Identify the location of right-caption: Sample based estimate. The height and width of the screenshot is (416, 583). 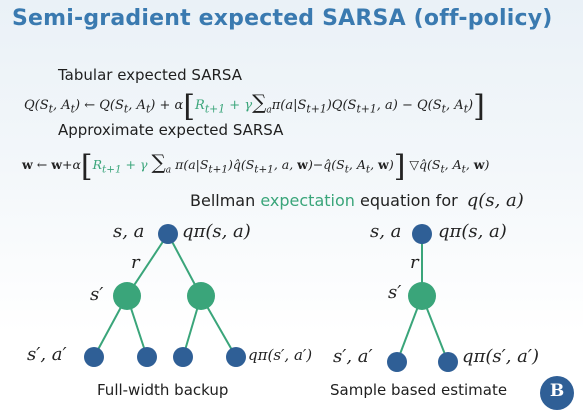
(419, 390).